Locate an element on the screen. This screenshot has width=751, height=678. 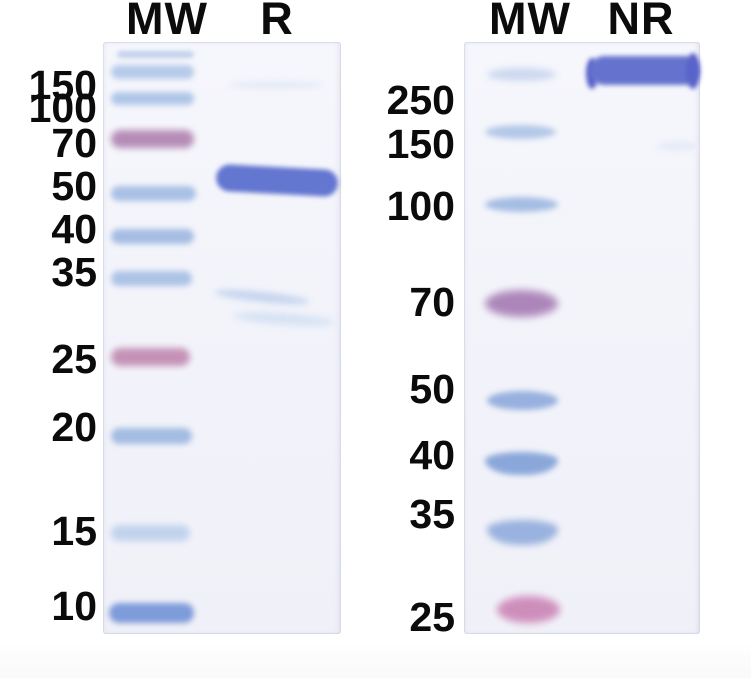
left-gel-marker-label-10: 10 is located at coordinates (74, 606).